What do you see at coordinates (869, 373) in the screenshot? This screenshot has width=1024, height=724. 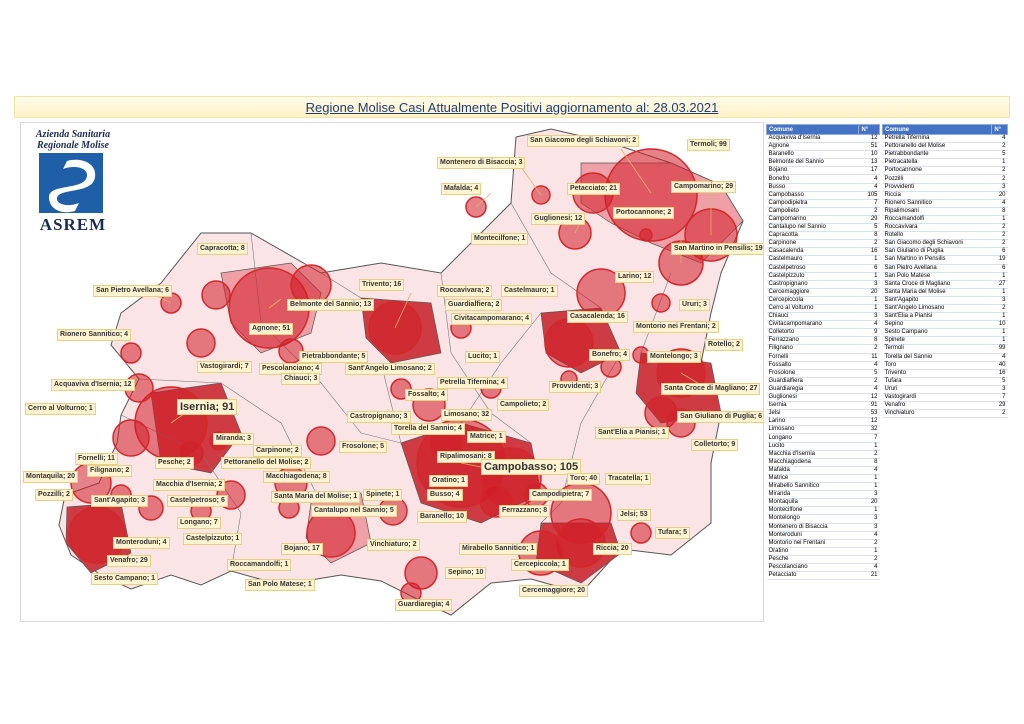 I see `cell-count: 5` at bounding box center [869, 373].